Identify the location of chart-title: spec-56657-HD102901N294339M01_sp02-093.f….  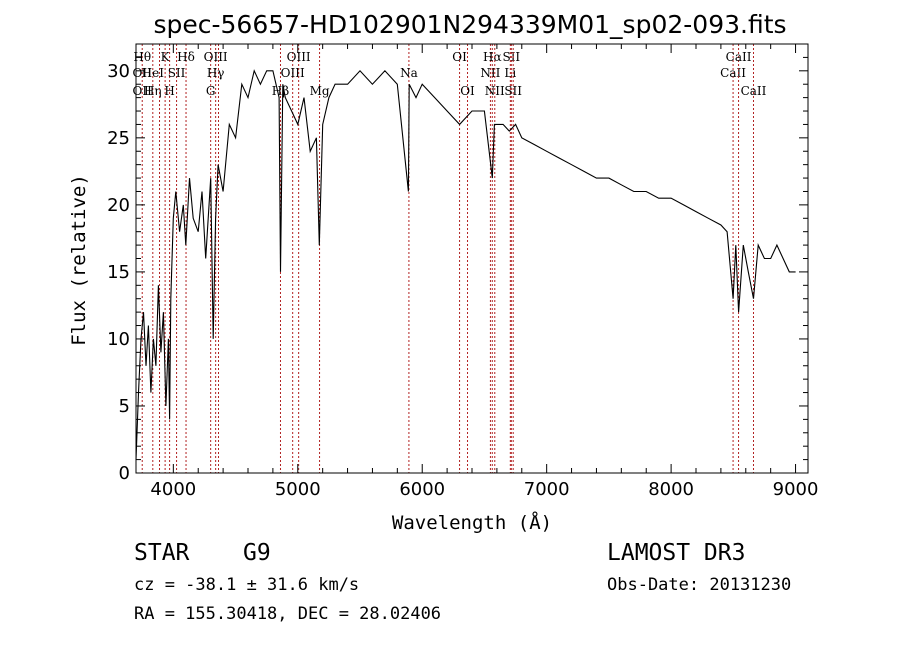
(469, 24).